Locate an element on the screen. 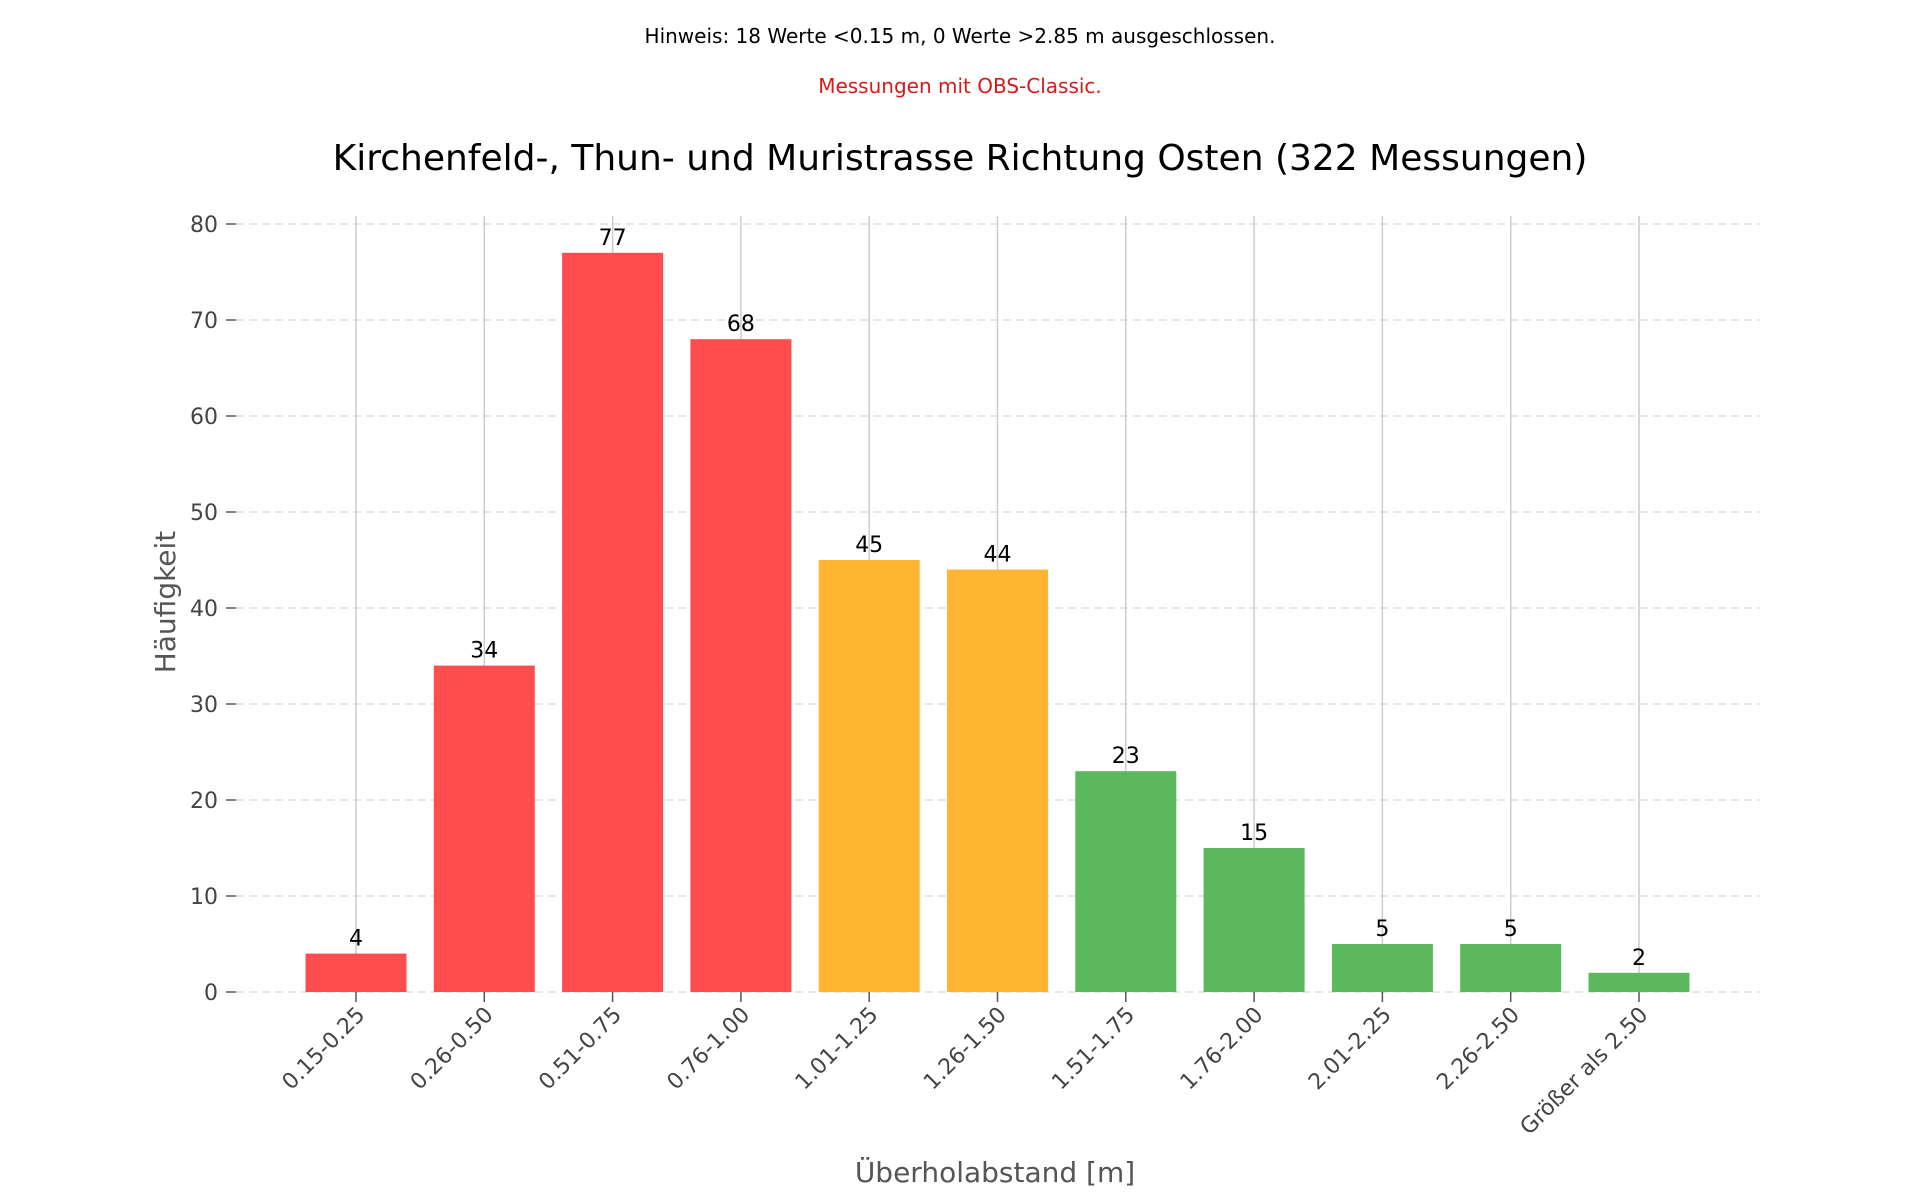  x-tick-label: 0.15-0.25 is located at coordinates (324, 1049).